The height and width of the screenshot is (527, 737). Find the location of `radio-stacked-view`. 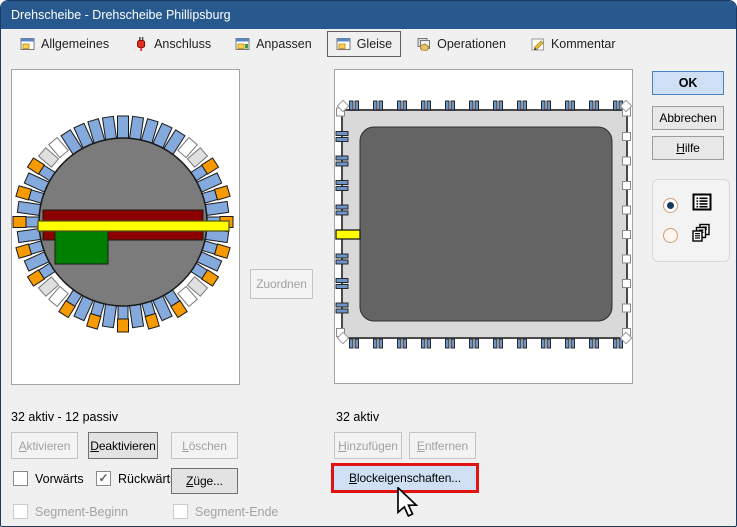

radio-stacked-view is located at coordinates (670, 235).